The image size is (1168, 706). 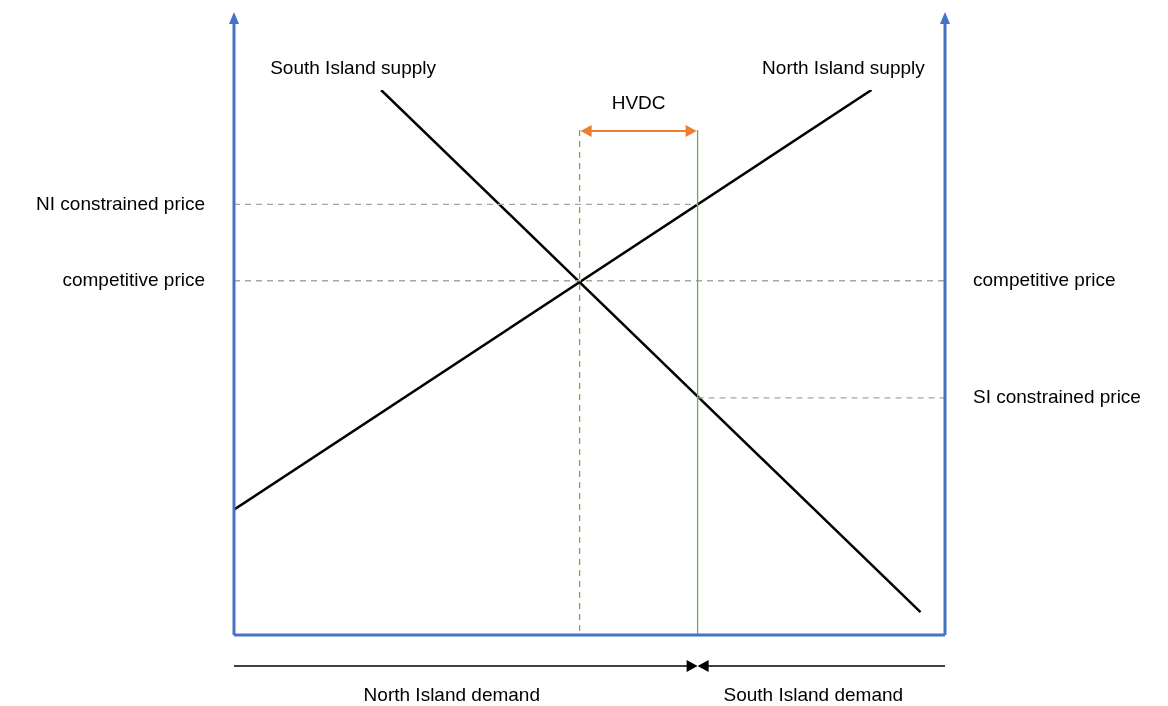 What do you see at coordinates (638, 103) in the screenshot?
I see `annotation: HVDC` at bounding box center [638, 103].